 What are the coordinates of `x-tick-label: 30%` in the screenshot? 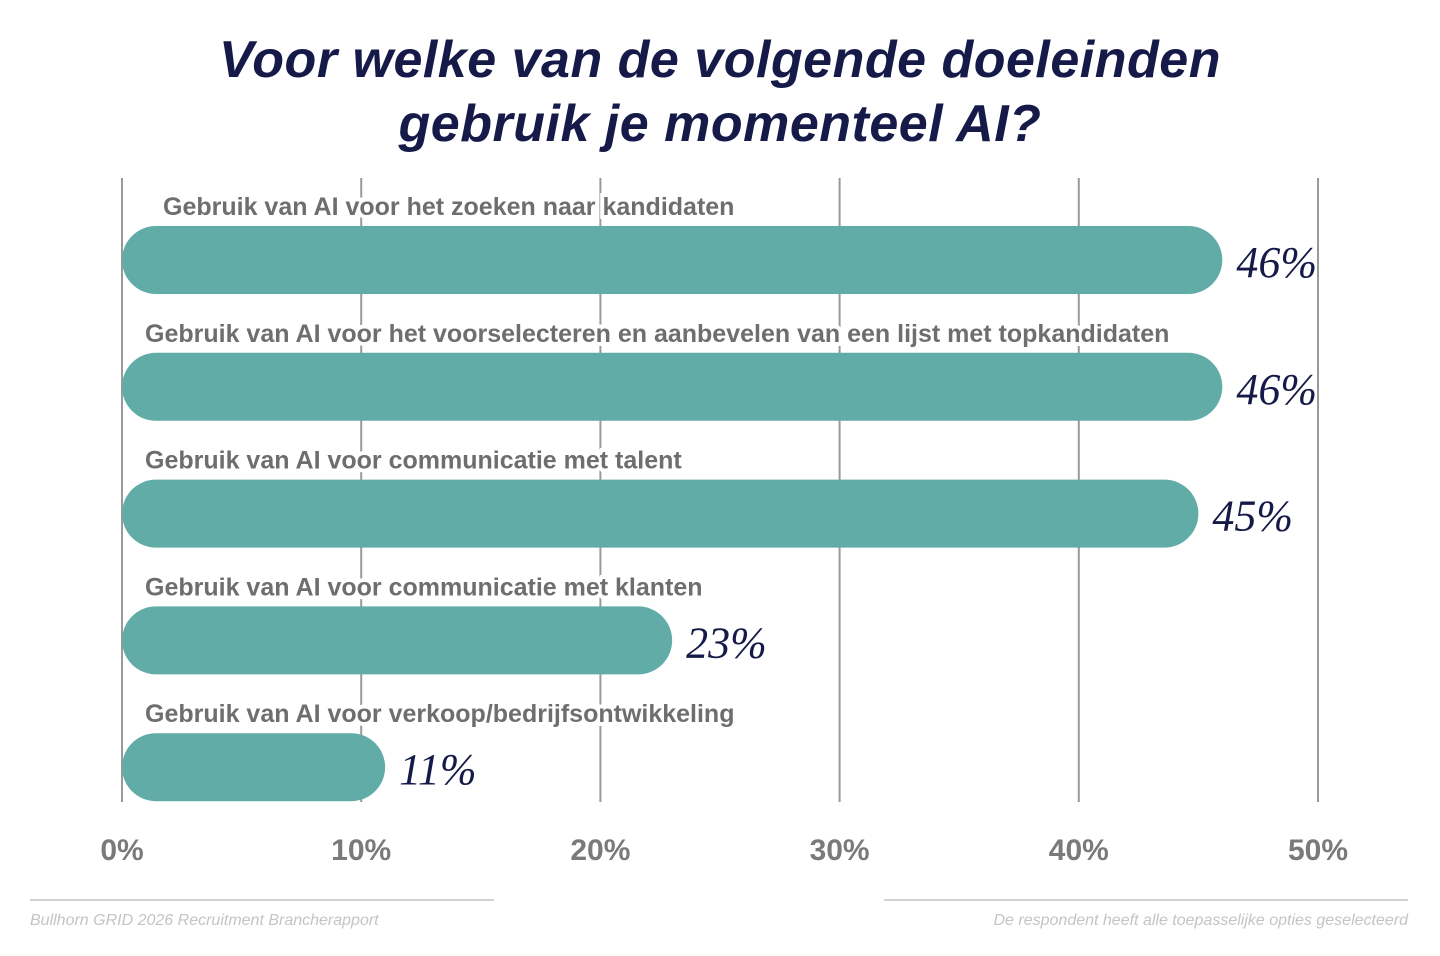 It's located at (840, 850).